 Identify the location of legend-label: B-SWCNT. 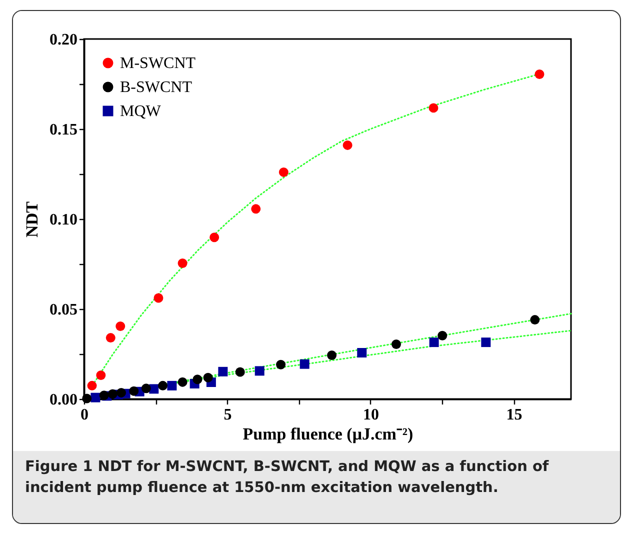
(156, 87).